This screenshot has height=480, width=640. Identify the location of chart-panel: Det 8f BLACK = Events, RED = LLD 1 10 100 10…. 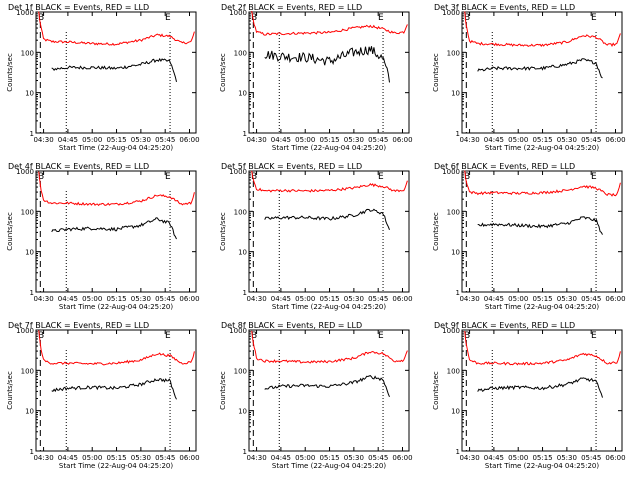
(316, 395).